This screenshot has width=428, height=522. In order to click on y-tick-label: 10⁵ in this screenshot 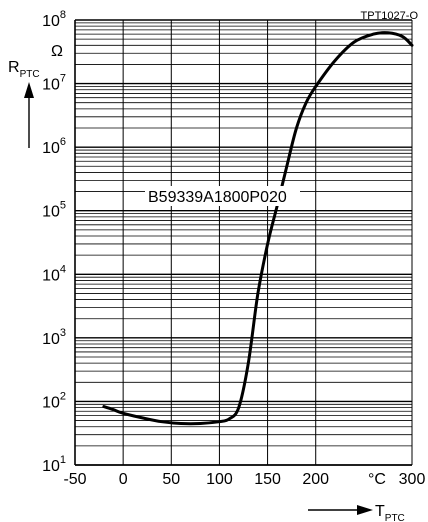, I will do `click(54, 210)`.